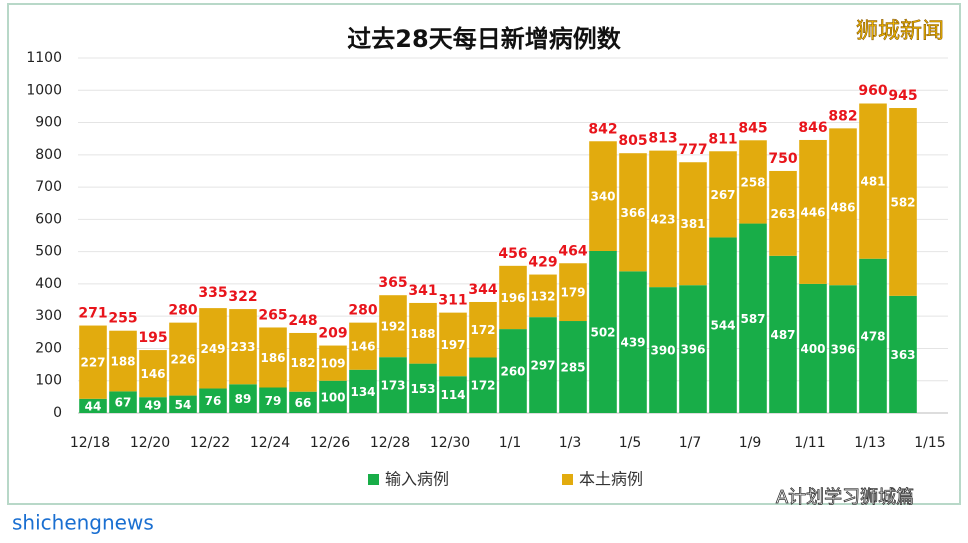 The height and width of the screenshot is (543, 968). Describe the element at coordinates (243, 399) in the screenshot. I see `value-label: 89` at that location.